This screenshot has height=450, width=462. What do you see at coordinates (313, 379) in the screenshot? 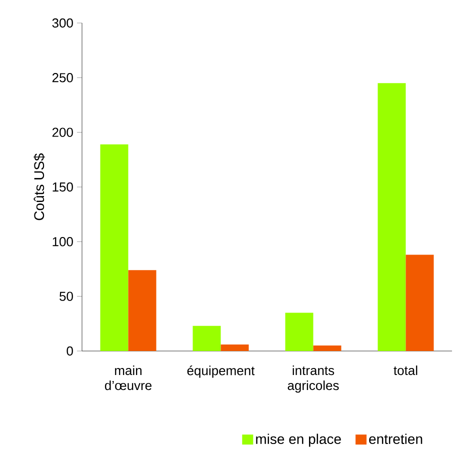
I see `x-tick-label: intrants agricoles` at bounding box center [313, 379].